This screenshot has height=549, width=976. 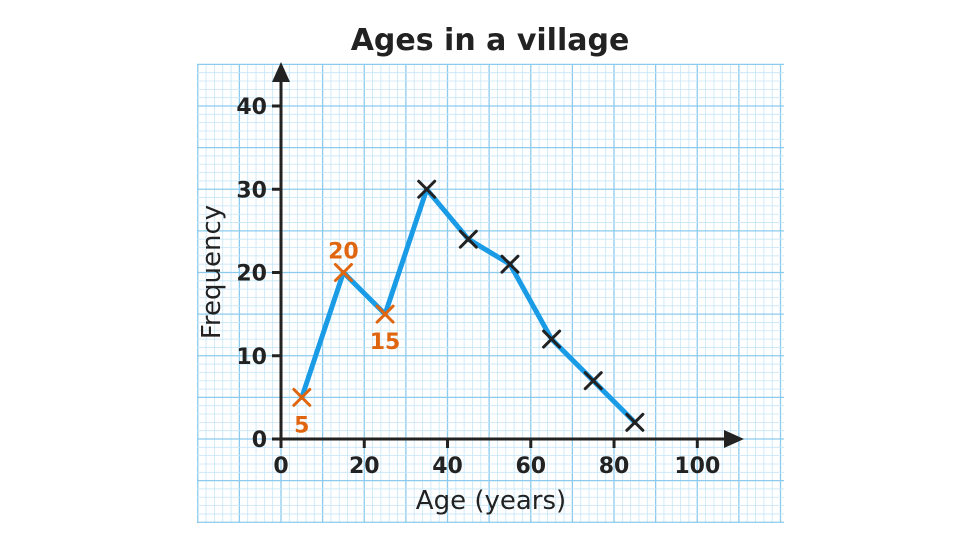 What do you see at coordinates (364, 466) in the screenshot?
I see `x-tick-label: 20` at bounding box center [364, 466].